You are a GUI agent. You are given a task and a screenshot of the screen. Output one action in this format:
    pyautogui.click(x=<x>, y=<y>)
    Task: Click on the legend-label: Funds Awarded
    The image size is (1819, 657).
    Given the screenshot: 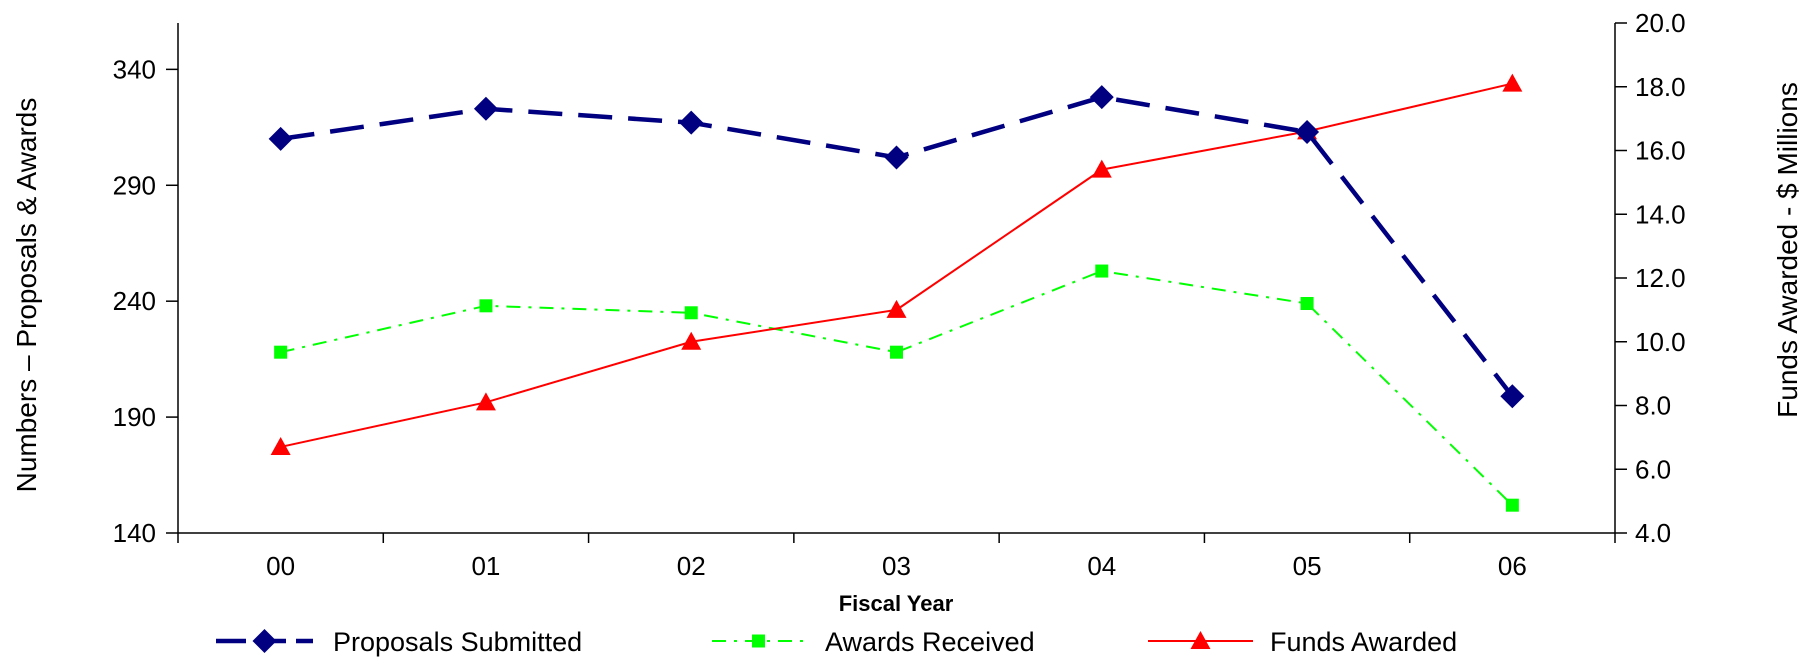 What is the action you would take?
    pyautogui.click(x=1363, y=642)
    